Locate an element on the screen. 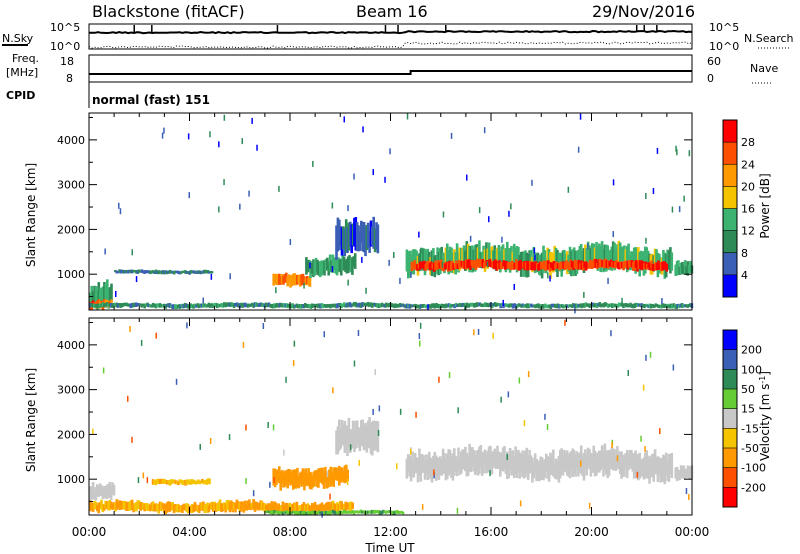 This screenshot has width=800, height=554. colorbar-frame is located at coordinates (730, 418).